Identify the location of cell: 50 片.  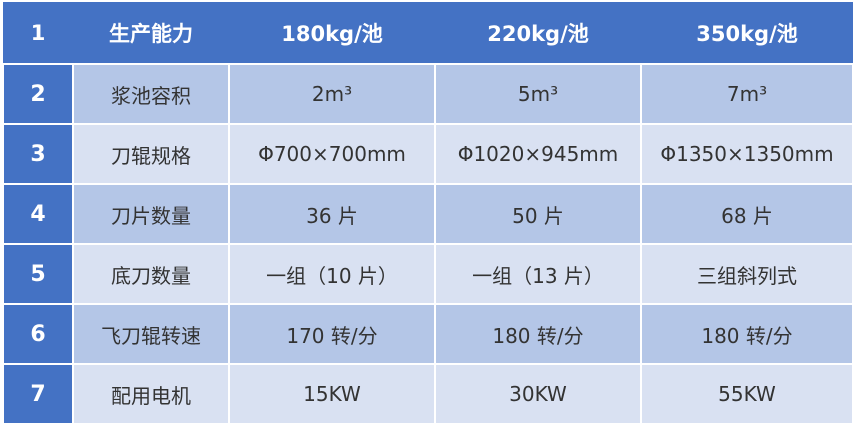
(538, 214).